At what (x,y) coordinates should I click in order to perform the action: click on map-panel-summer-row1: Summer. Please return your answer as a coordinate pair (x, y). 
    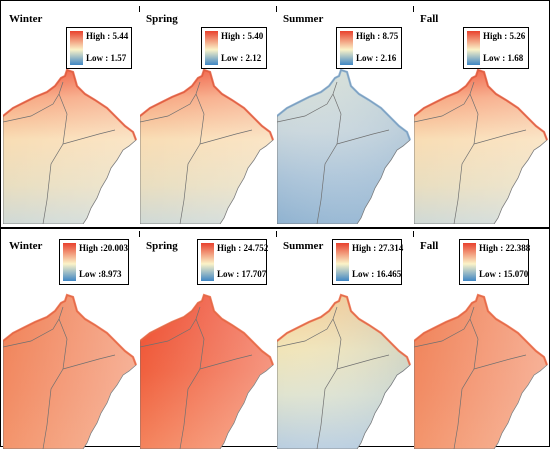
    Looking at the image, I should click on (345, 114).